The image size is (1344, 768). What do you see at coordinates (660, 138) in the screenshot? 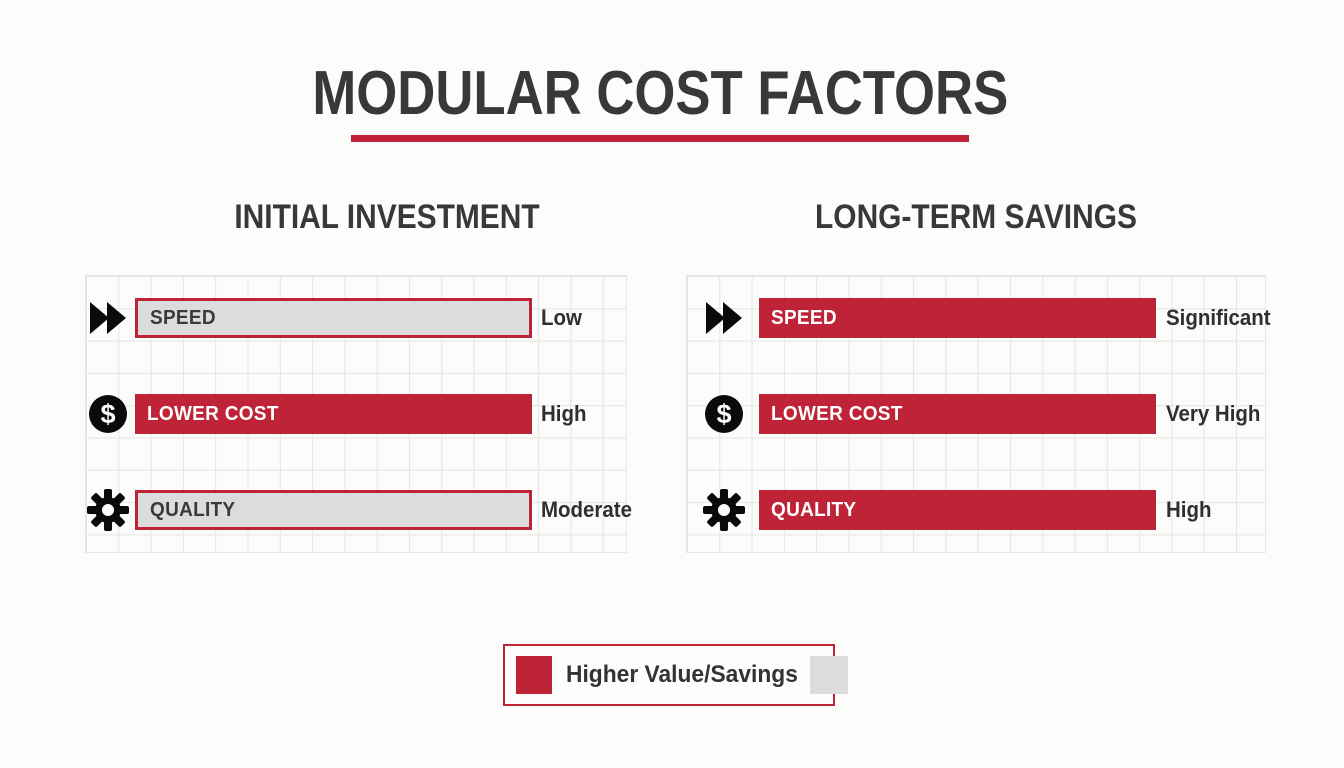
I see `title-underline` at bounding box center [660, 138].